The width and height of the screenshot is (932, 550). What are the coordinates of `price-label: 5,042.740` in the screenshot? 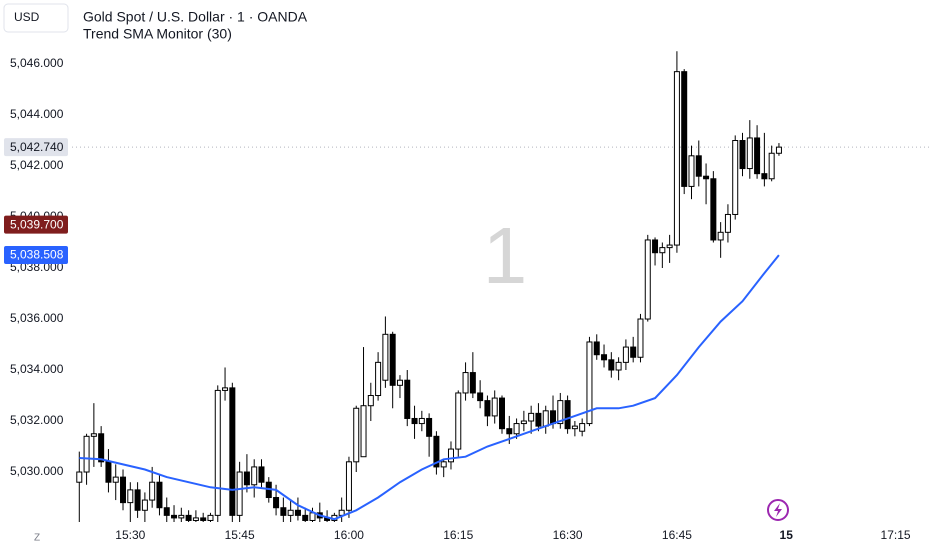 It's located at (37, 147).